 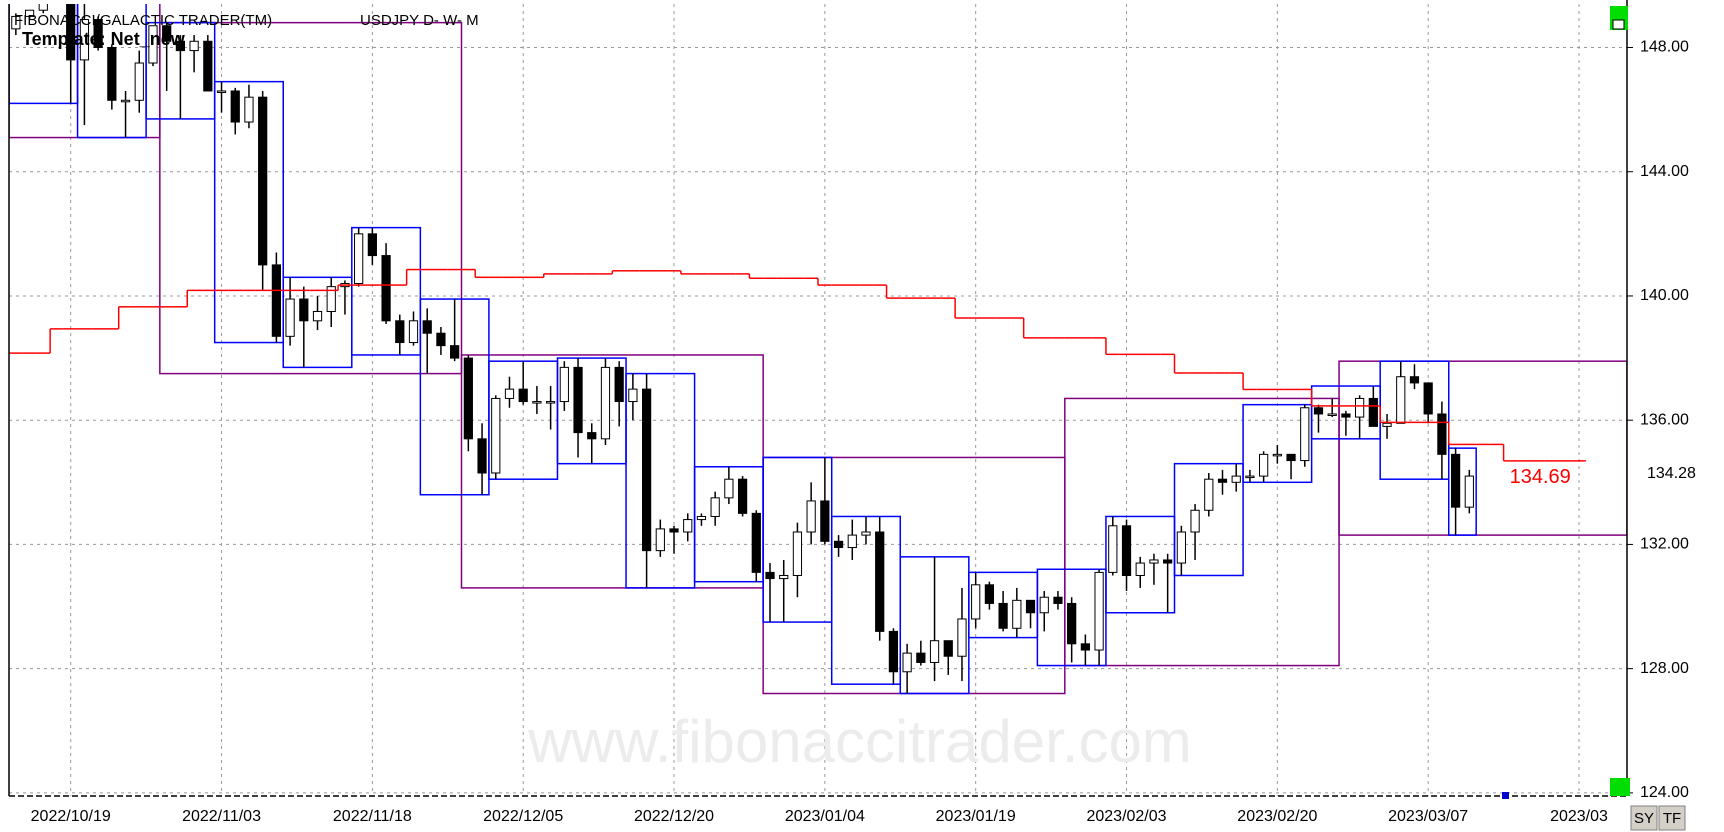 I want to click on toolbar-button-label: TF, so click(x=1672, y=818).